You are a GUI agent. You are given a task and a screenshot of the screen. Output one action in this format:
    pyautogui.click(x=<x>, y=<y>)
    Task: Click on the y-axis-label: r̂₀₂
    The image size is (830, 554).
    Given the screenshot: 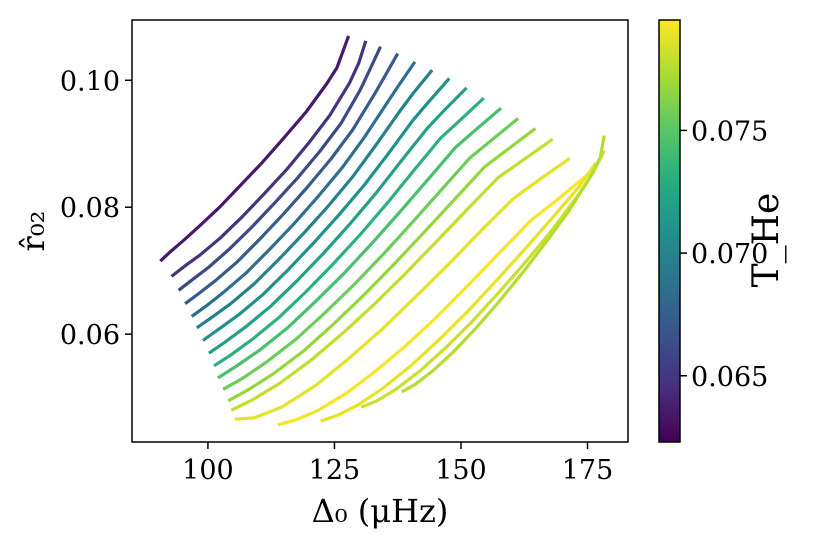 What is the action you would take?
    pyautogui.click(x=33, y=231)
    